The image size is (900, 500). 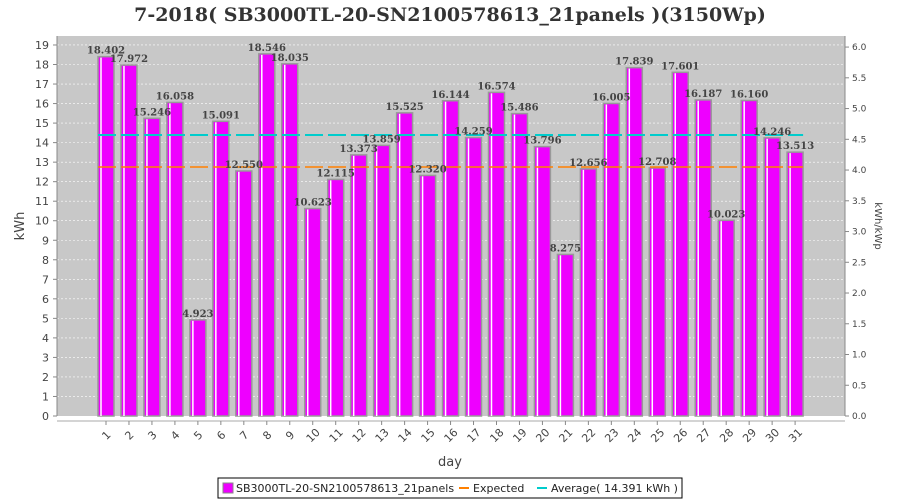 What do you see at coordinates (565, 435) in the screenshot?
I see `x-tick-label: 21` at bounding box center [565, 435].